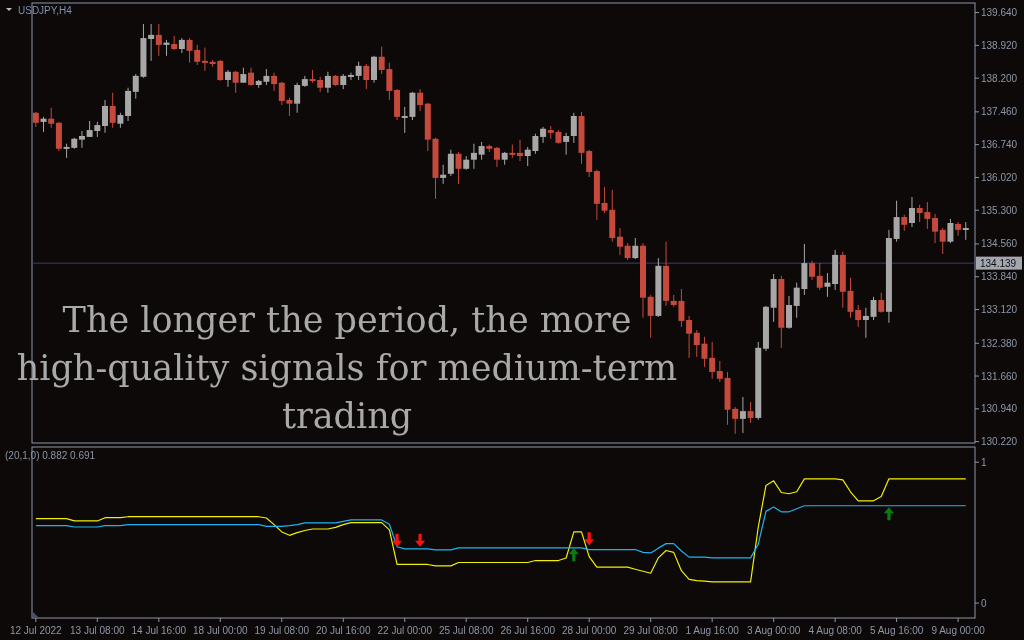 The width and height of the screenshot is (1024, 640). What do you see at coordinates (999, 45) in the screenshot?
I see `y-tick-label: 138.920` at bounding box center [999, 45].